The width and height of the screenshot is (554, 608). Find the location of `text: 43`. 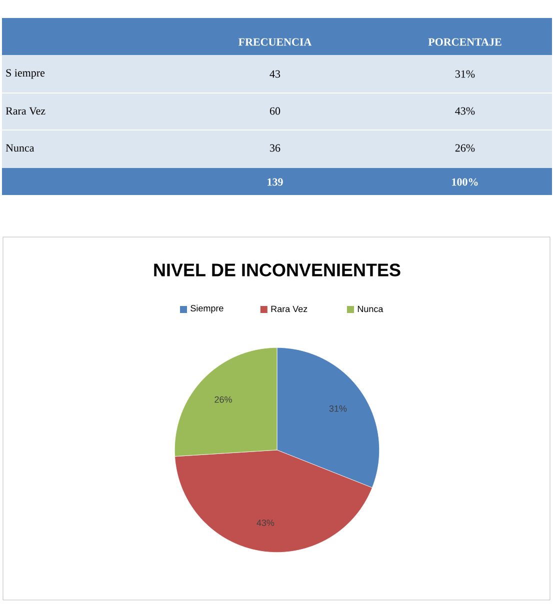

text: 43 is located at coordinates (275, 74).